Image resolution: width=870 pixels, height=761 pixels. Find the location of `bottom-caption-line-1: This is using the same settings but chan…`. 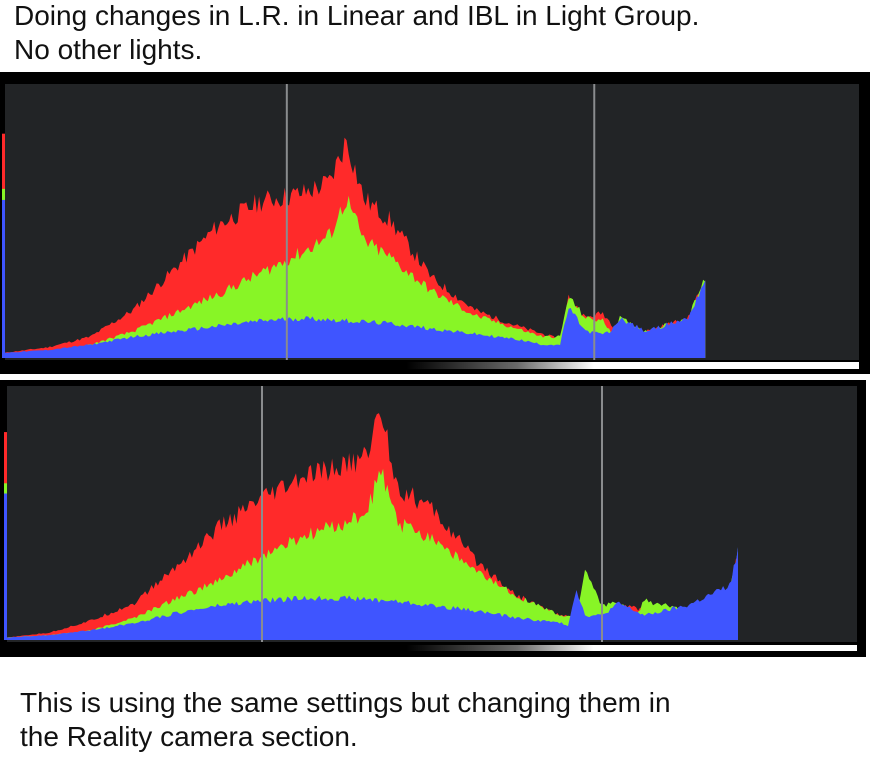

bottom-caption-line-1: This is using the same settings but chan… is located at coordinates (345, 702).